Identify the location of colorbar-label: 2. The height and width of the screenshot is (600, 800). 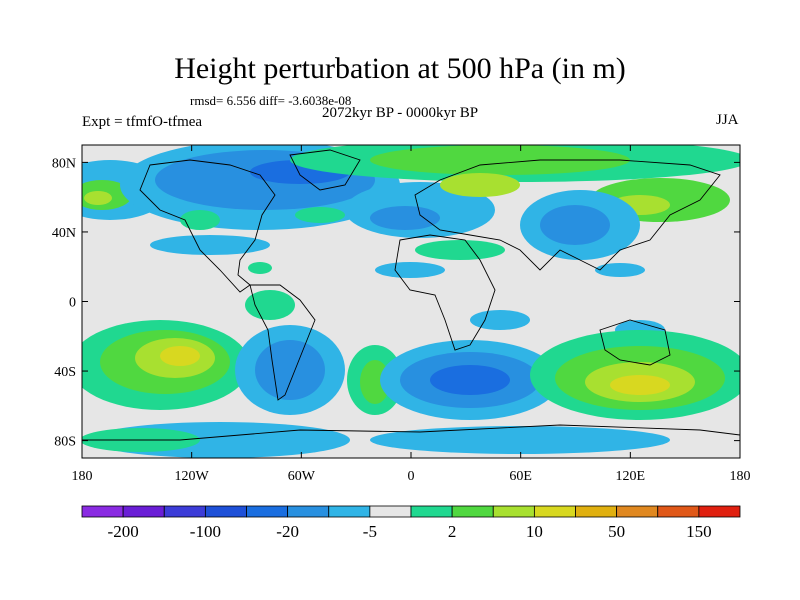
(452, 531).